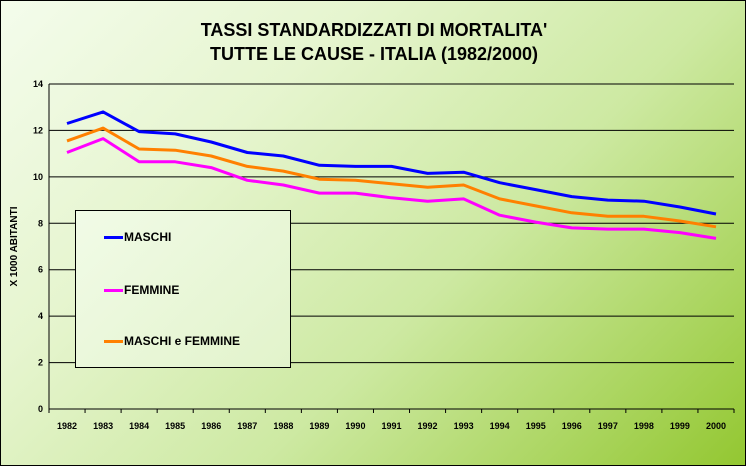  What do you see at coordinates (283, 426) in the screenshot?
I see `x-tick-label: 1988` at bounding box center [283, 426].